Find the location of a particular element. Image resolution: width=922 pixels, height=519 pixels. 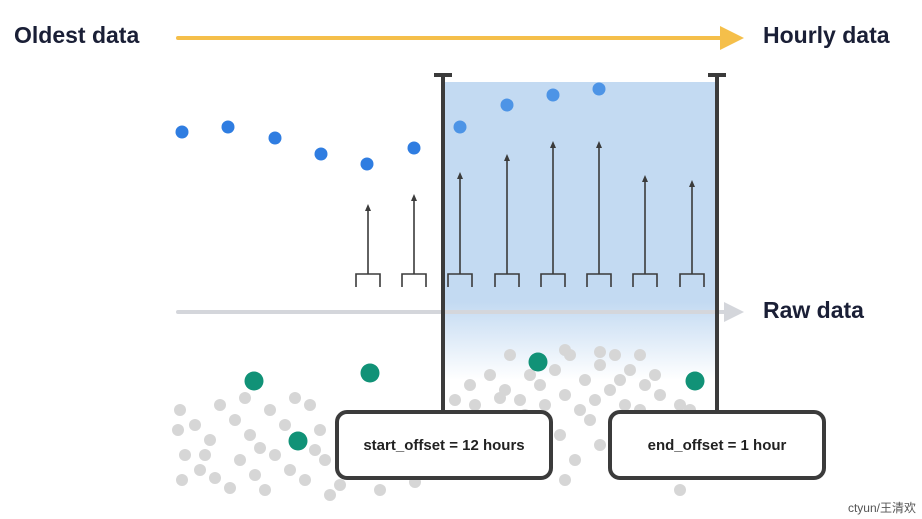

hourly-points is located at coordinates (390, 126).